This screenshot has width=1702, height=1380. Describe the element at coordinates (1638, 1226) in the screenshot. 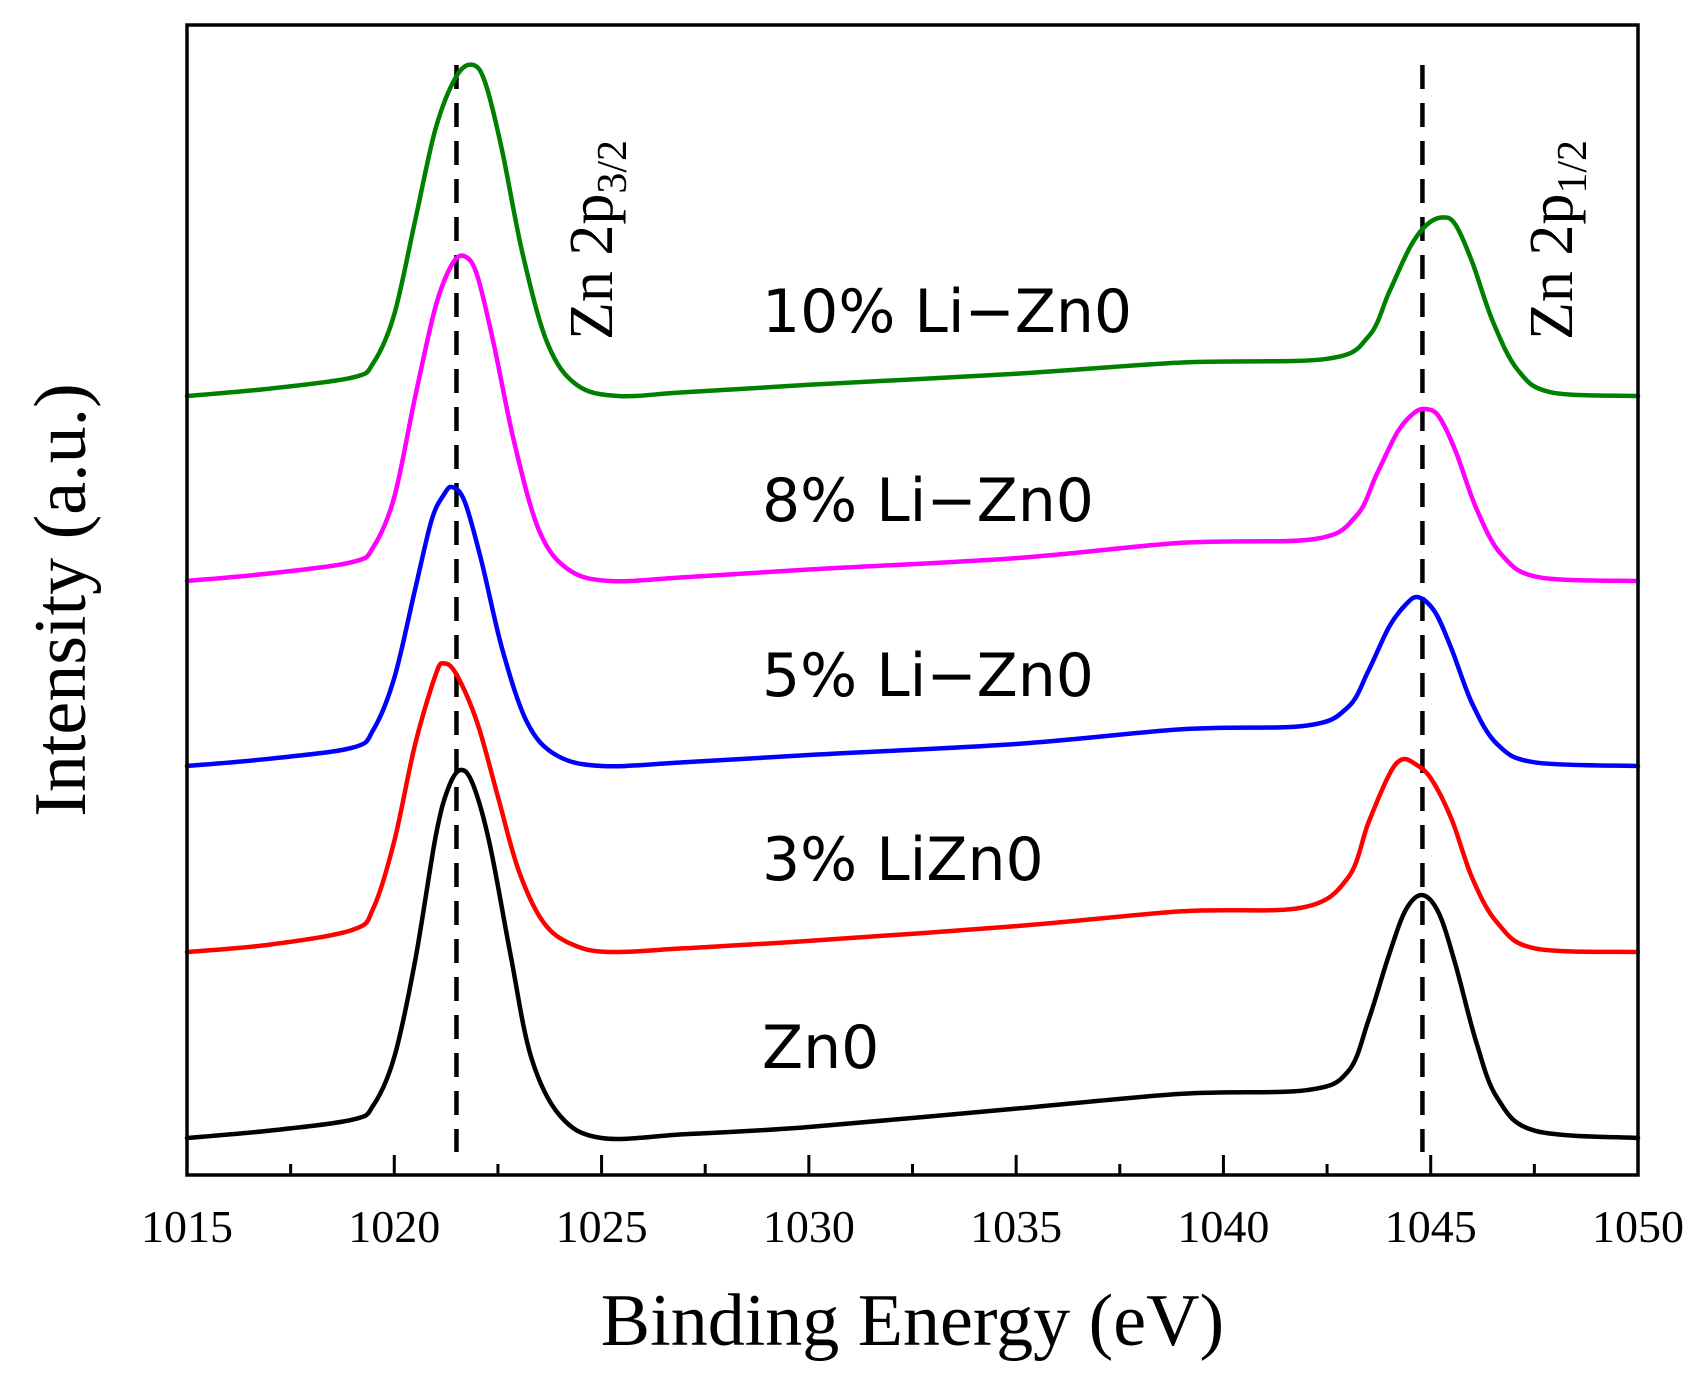

I see `x-tick-label: 1050` at that location.